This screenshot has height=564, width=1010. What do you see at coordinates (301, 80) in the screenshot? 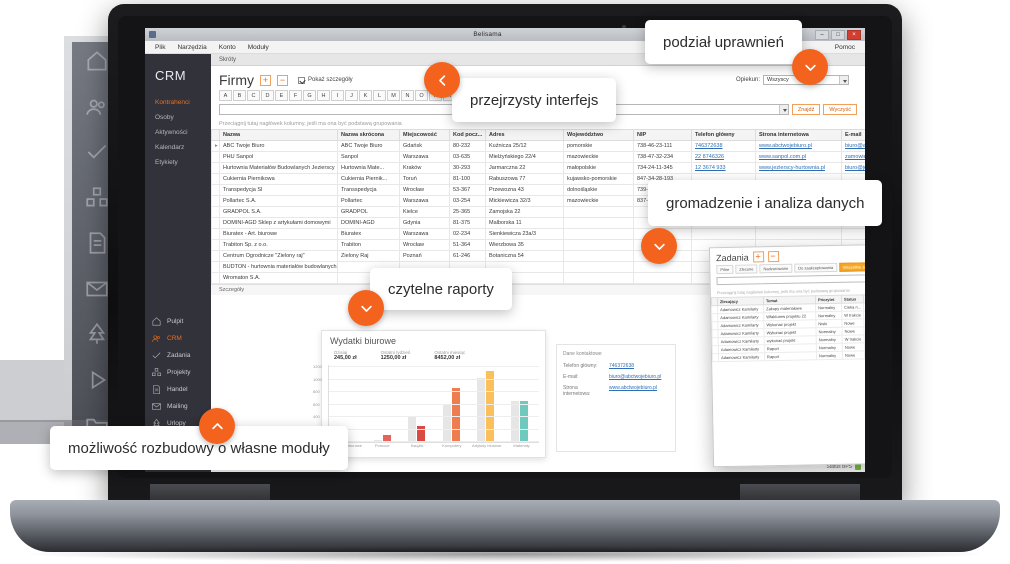
I see `show-details-checkbox` at bounding box center [301, 80].